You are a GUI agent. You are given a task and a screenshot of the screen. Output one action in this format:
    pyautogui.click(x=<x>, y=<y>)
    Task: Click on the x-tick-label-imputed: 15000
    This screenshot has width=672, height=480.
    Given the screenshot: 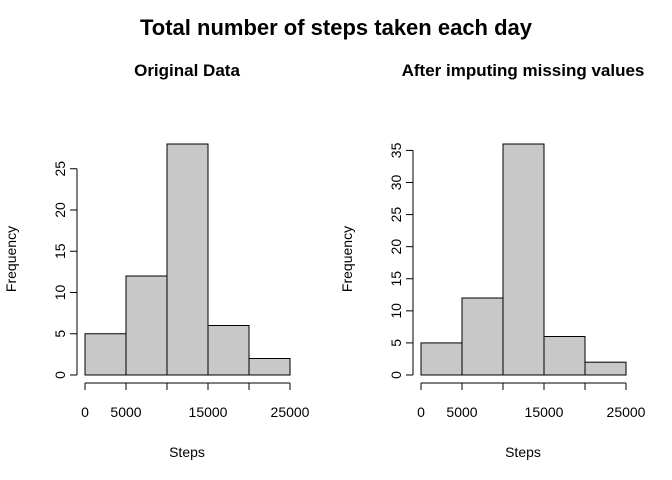 What is the action you would take?
    pyautogui.click(x=544, y=412)
    